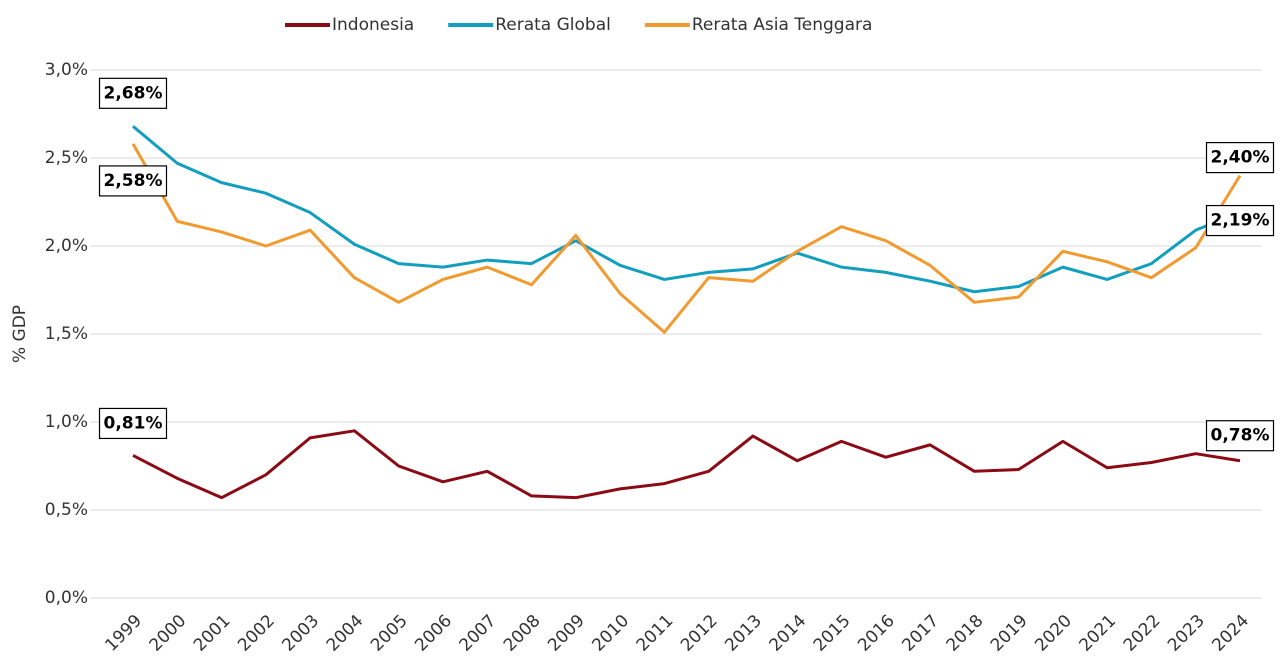  Describe the element at coordinates (66, 334) in the screenshot. I see `y-tick-label: 1,5%` at that location.